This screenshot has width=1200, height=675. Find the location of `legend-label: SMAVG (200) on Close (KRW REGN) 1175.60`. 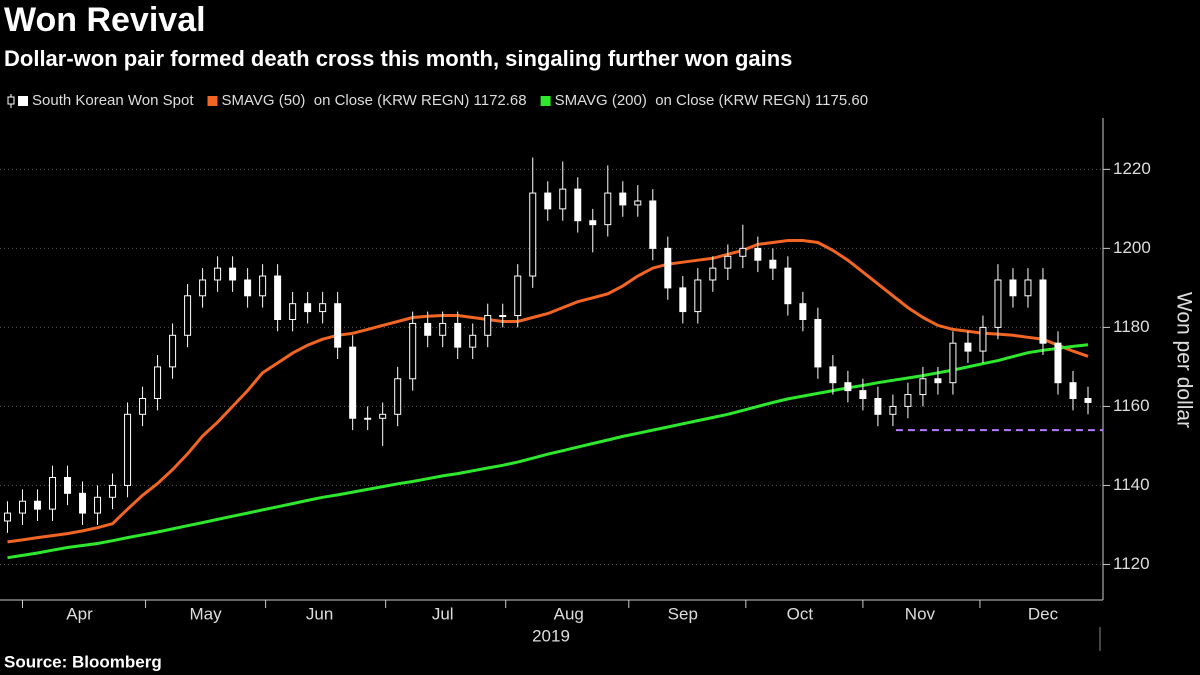

legend-label: SMAVG (200) on Close (KRW REGN) 1175.60 is located at coordinates (711, 100).